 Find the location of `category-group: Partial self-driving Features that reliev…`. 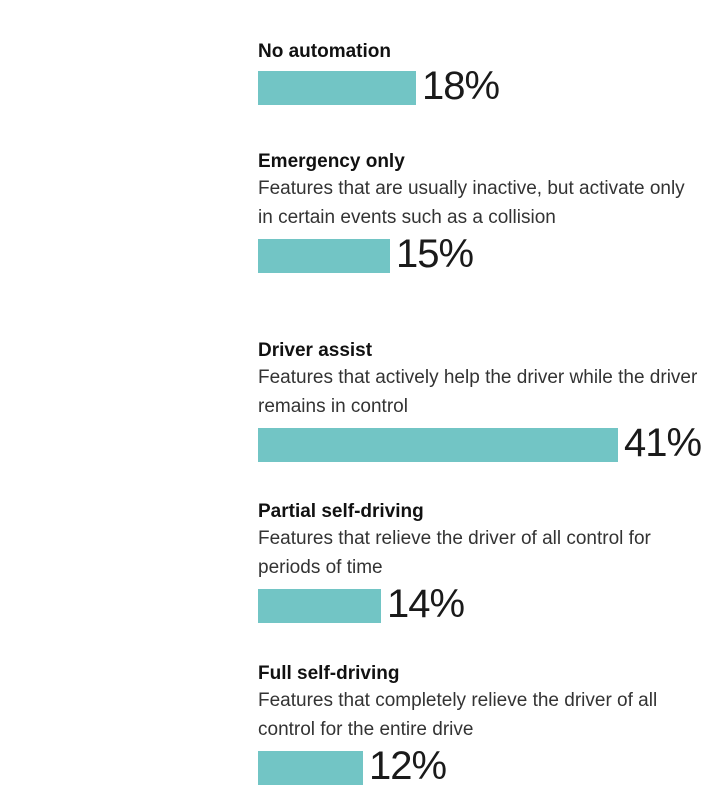

category-group: Partial self-driving Features that reliev… is located at coordinates (488, 563).